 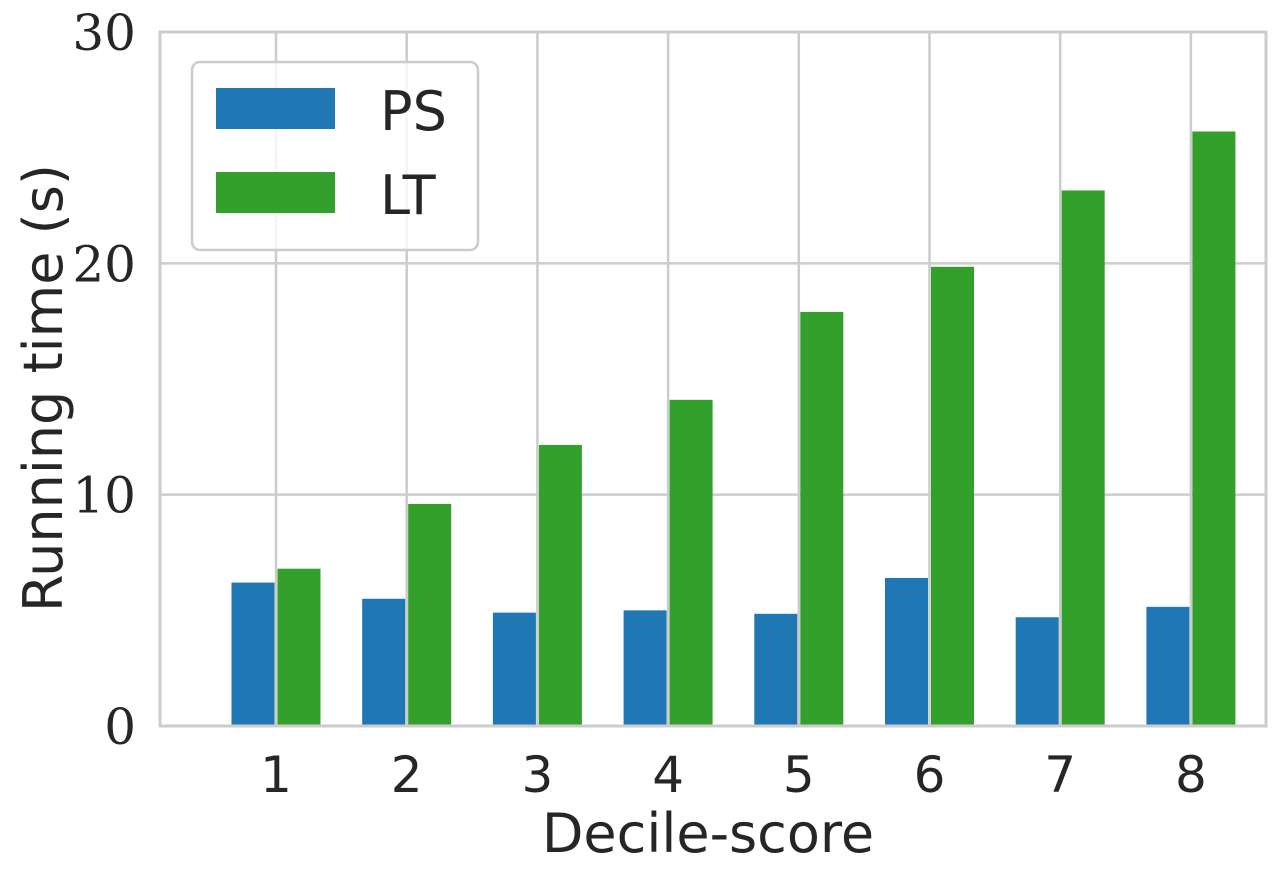 I want to click on x-tick-label: 3, so click(x=537, y=775).